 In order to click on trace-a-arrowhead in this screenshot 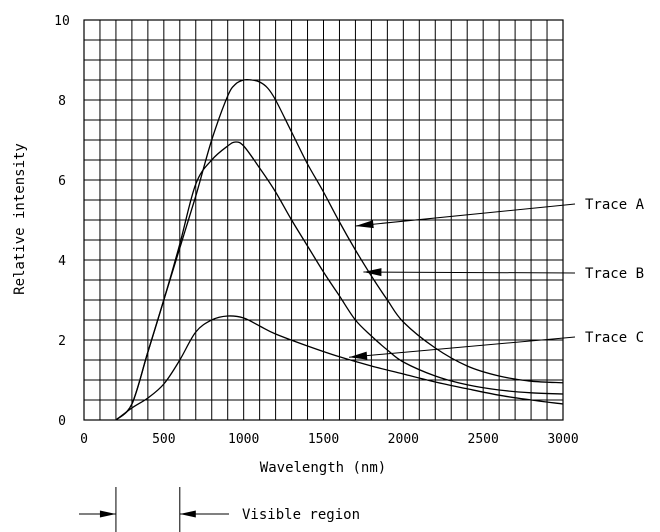, I will do `click(364, 224)`.